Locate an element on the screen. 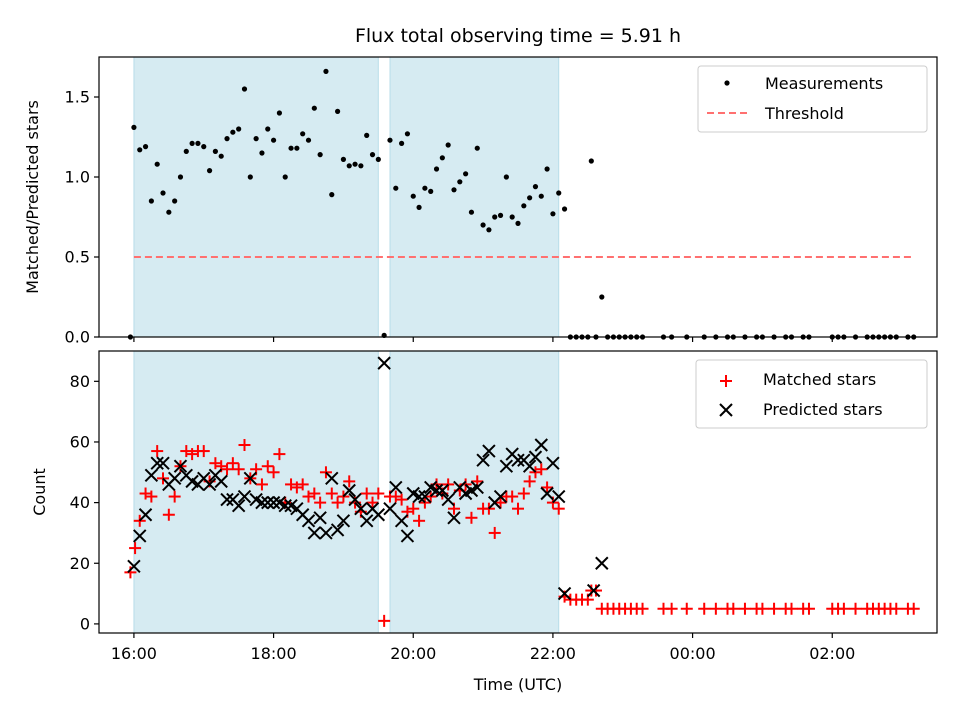 Image resolution: width=960 pixels, height=720 pixels. bottom-y-tick-label: 80 is located at coordinates (80, 381).